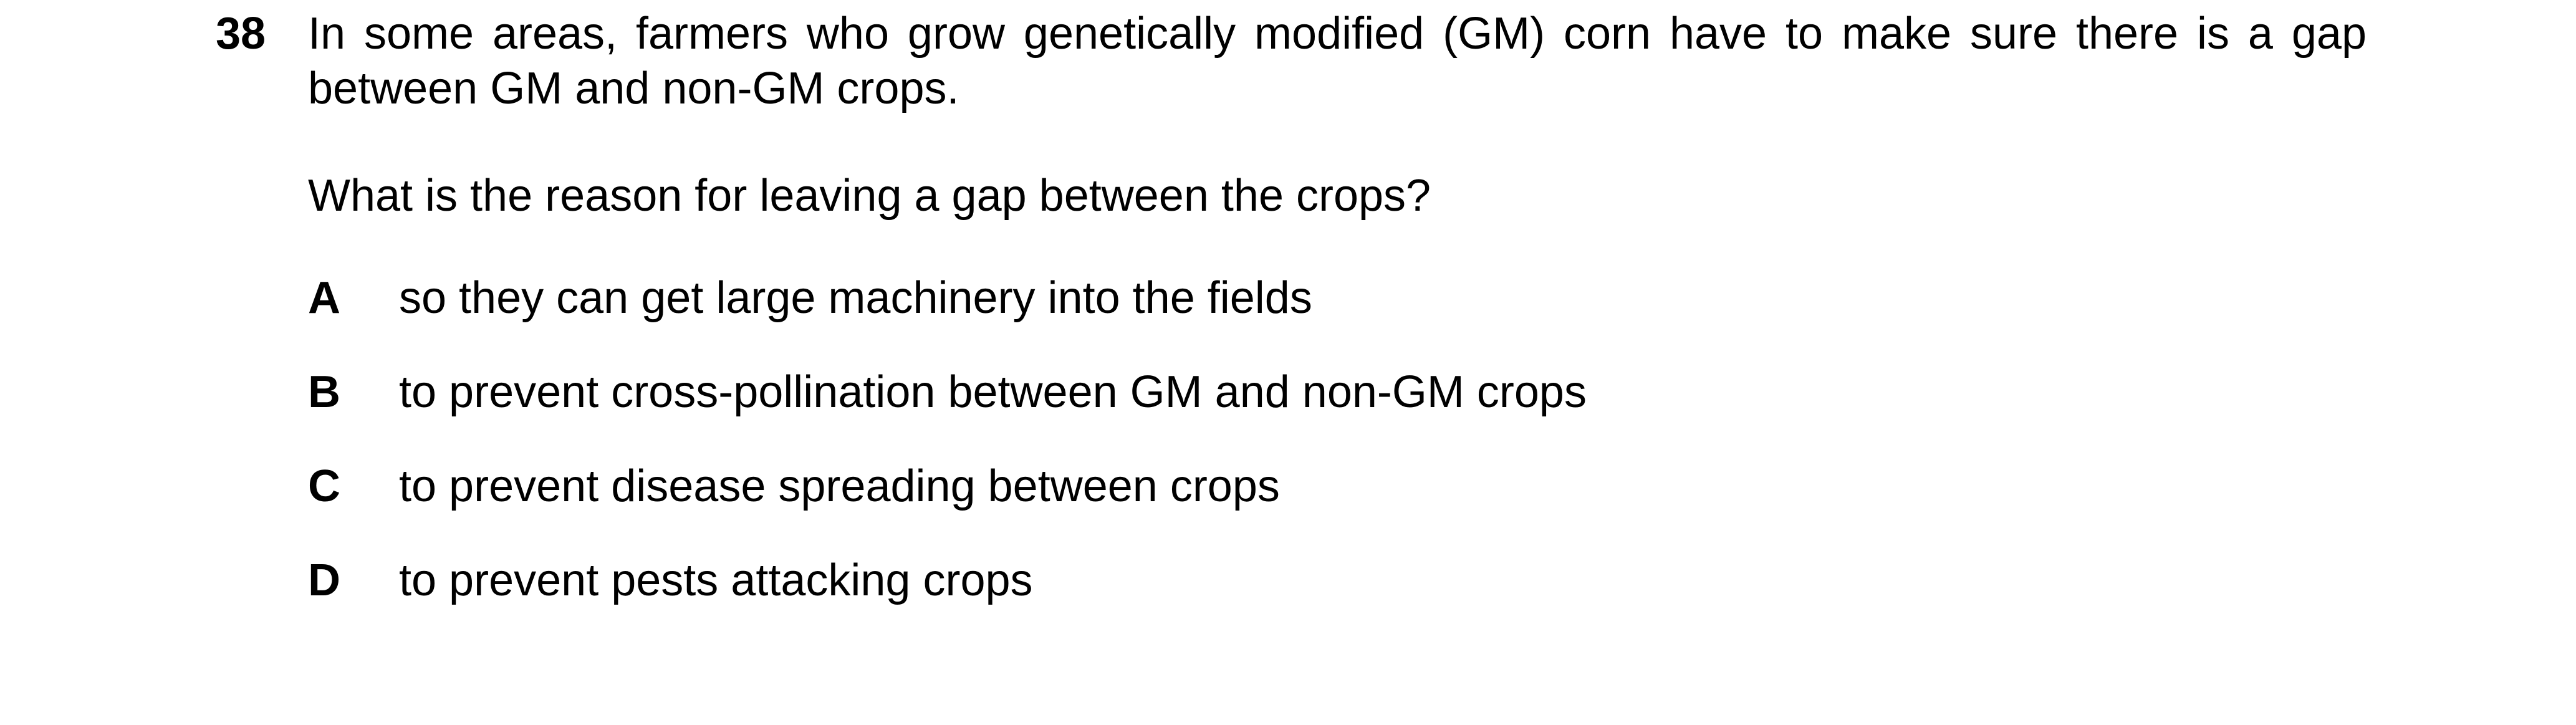  What do you see at coordinates (716, 580) in the screenshot?
I see `option-text: to prevent pests attacking crops` at bounding box center [716, 580].